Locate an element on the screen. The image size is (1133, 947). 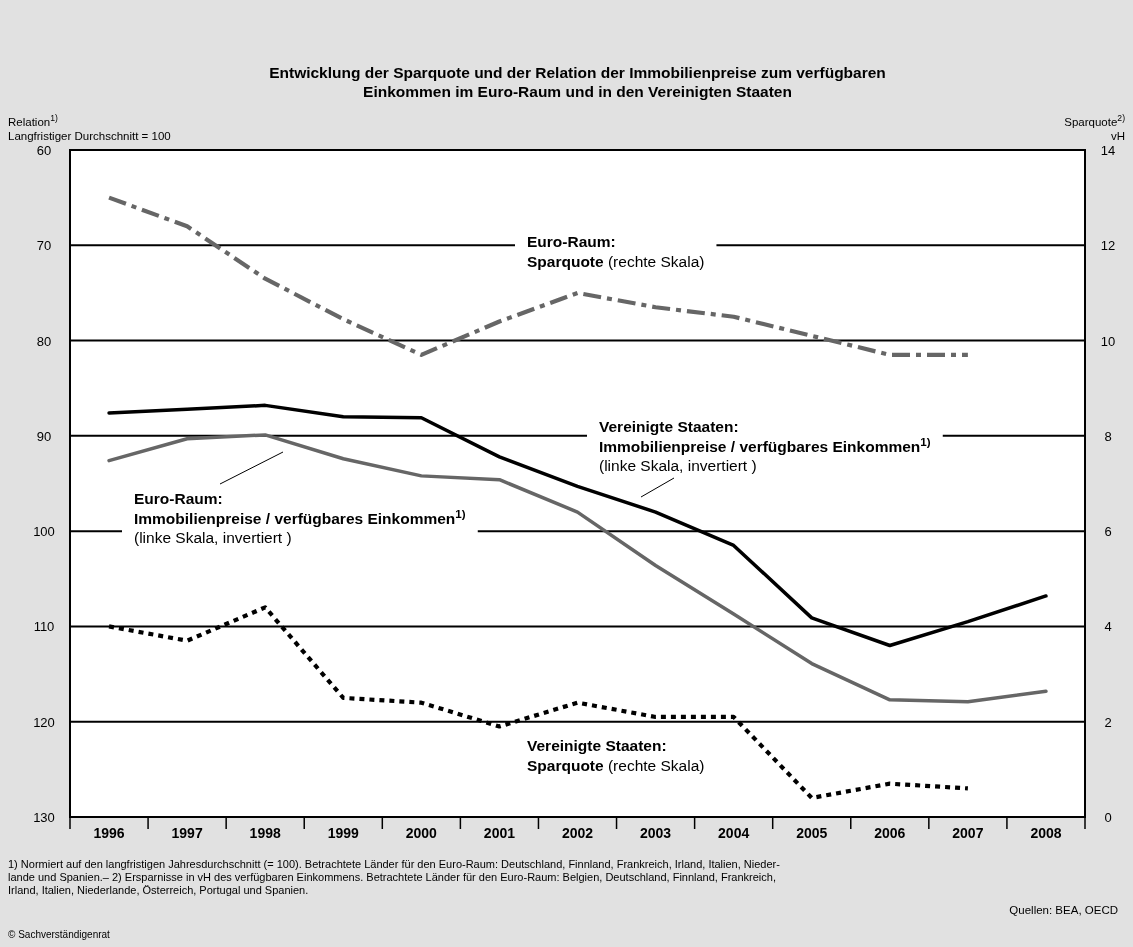
y2-tick-label: 2 is located at coordinates (1108, 722).